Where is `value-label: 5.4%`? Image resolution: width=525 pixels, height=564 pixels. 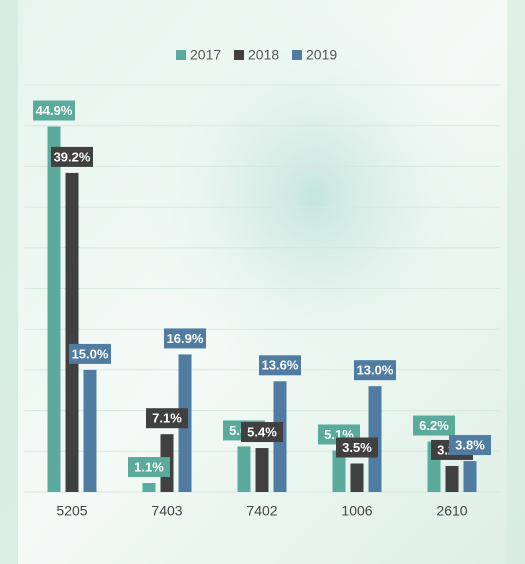
value-label: 5.4% is located at coordinates (262, 431).